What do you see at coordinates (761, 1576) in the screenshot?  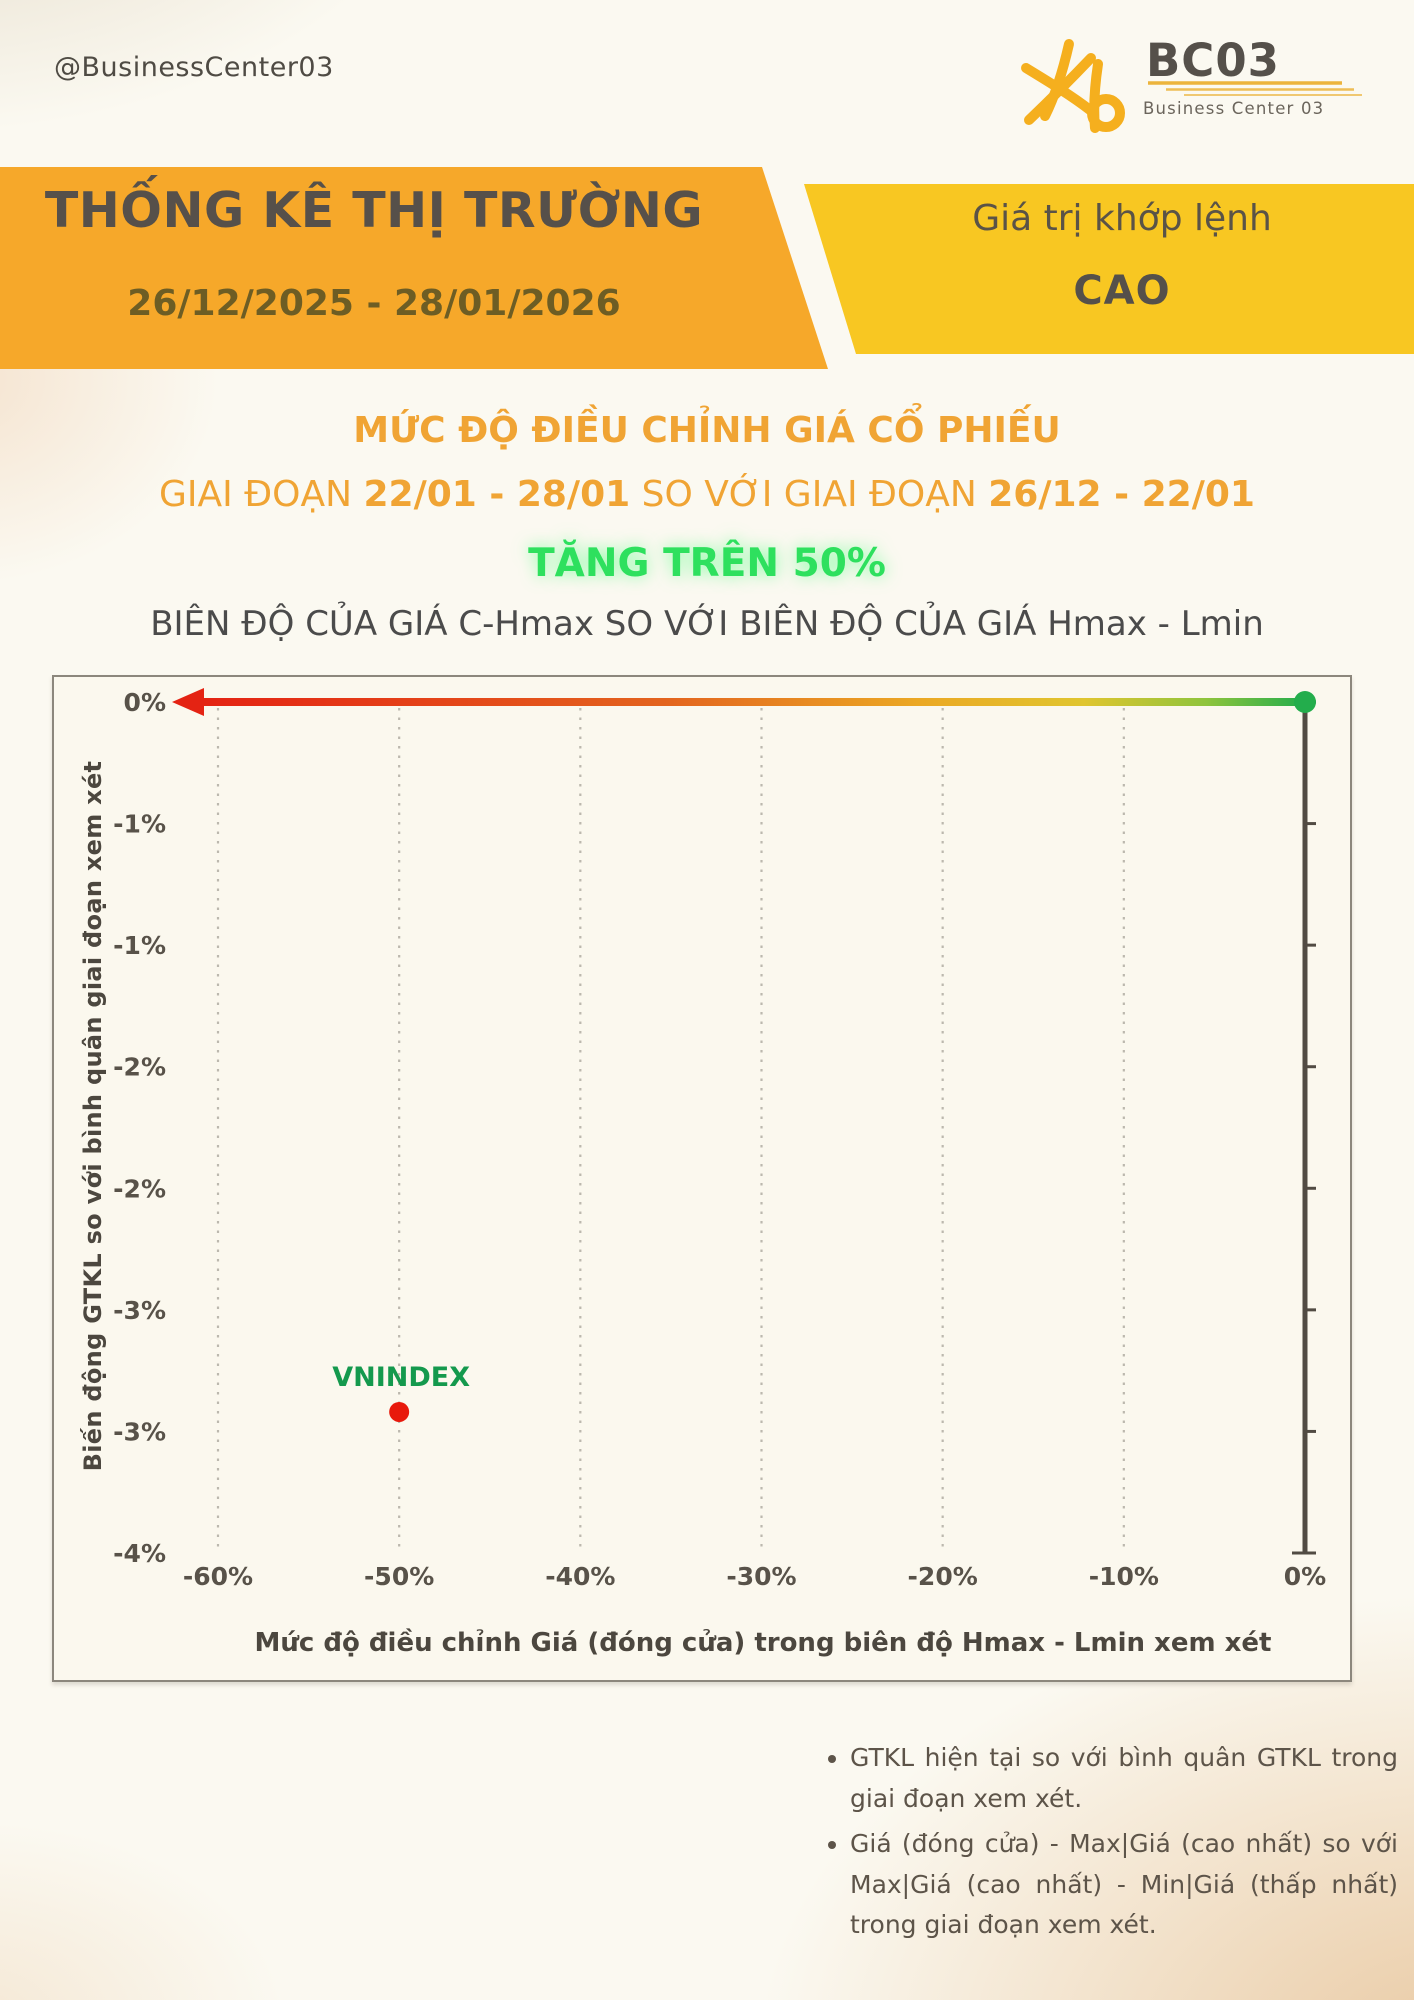 I see `svg-text: -30%` at bounding box center [761, 1576].